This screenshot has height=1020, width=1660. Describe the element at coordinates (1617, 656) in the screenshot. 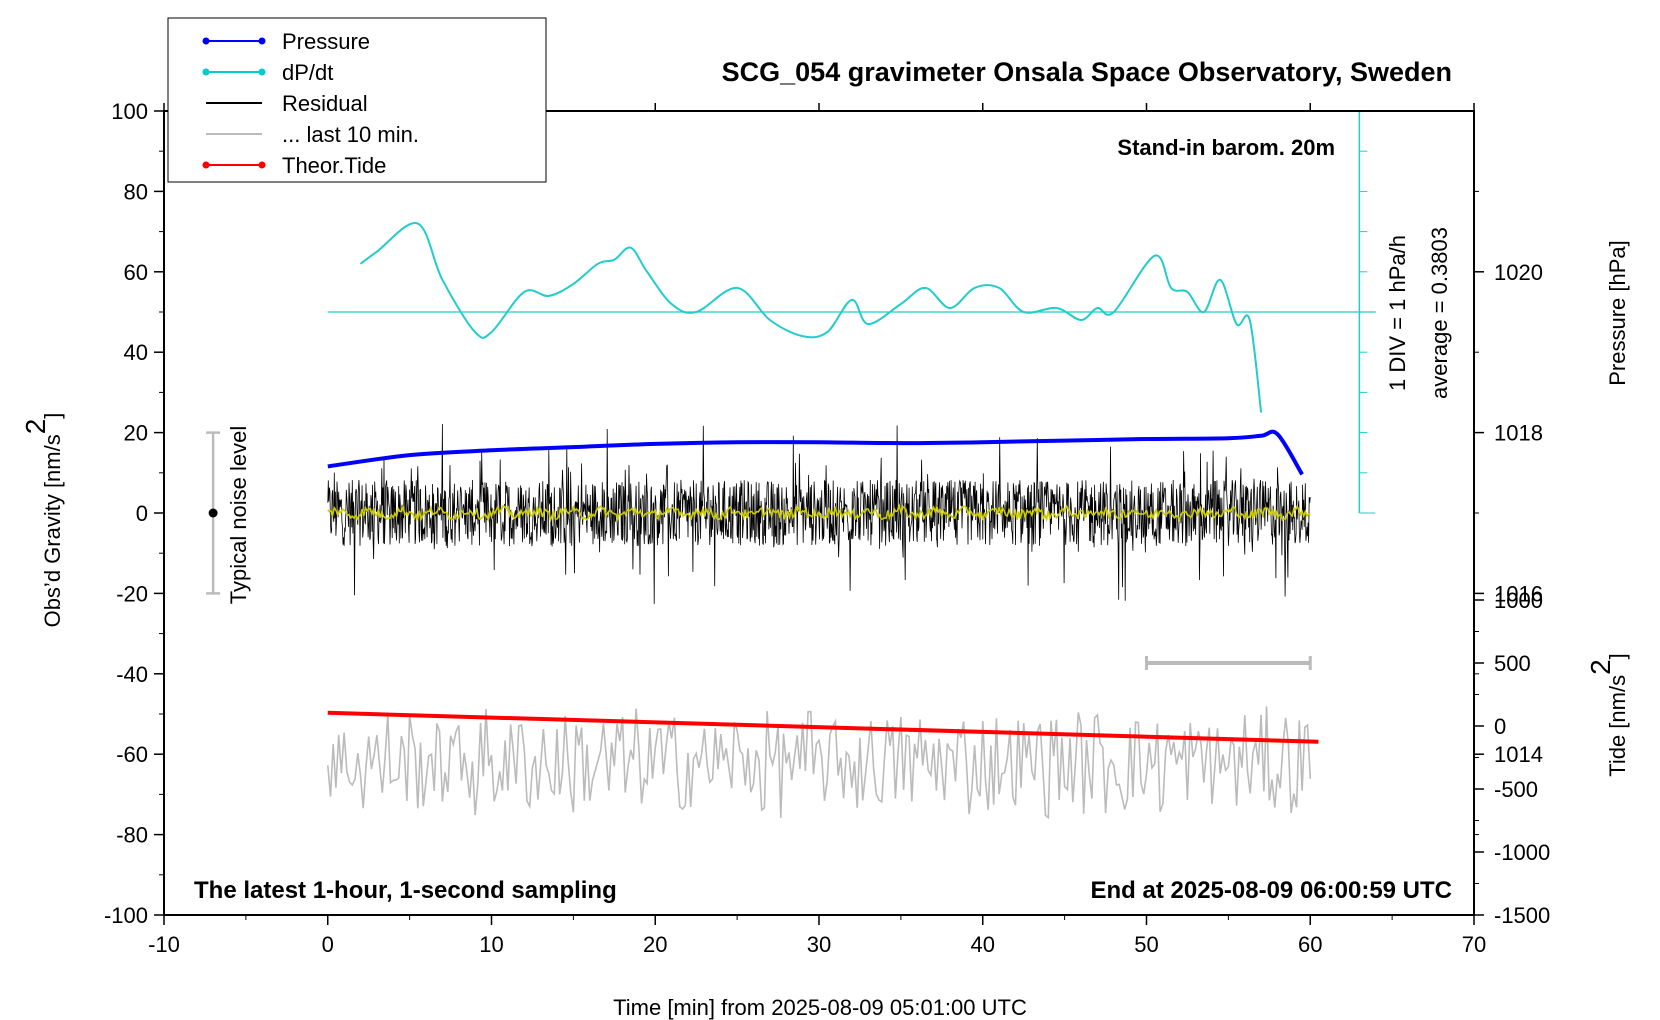

I see `y-axis-tide-label-tail: ]` at that location.